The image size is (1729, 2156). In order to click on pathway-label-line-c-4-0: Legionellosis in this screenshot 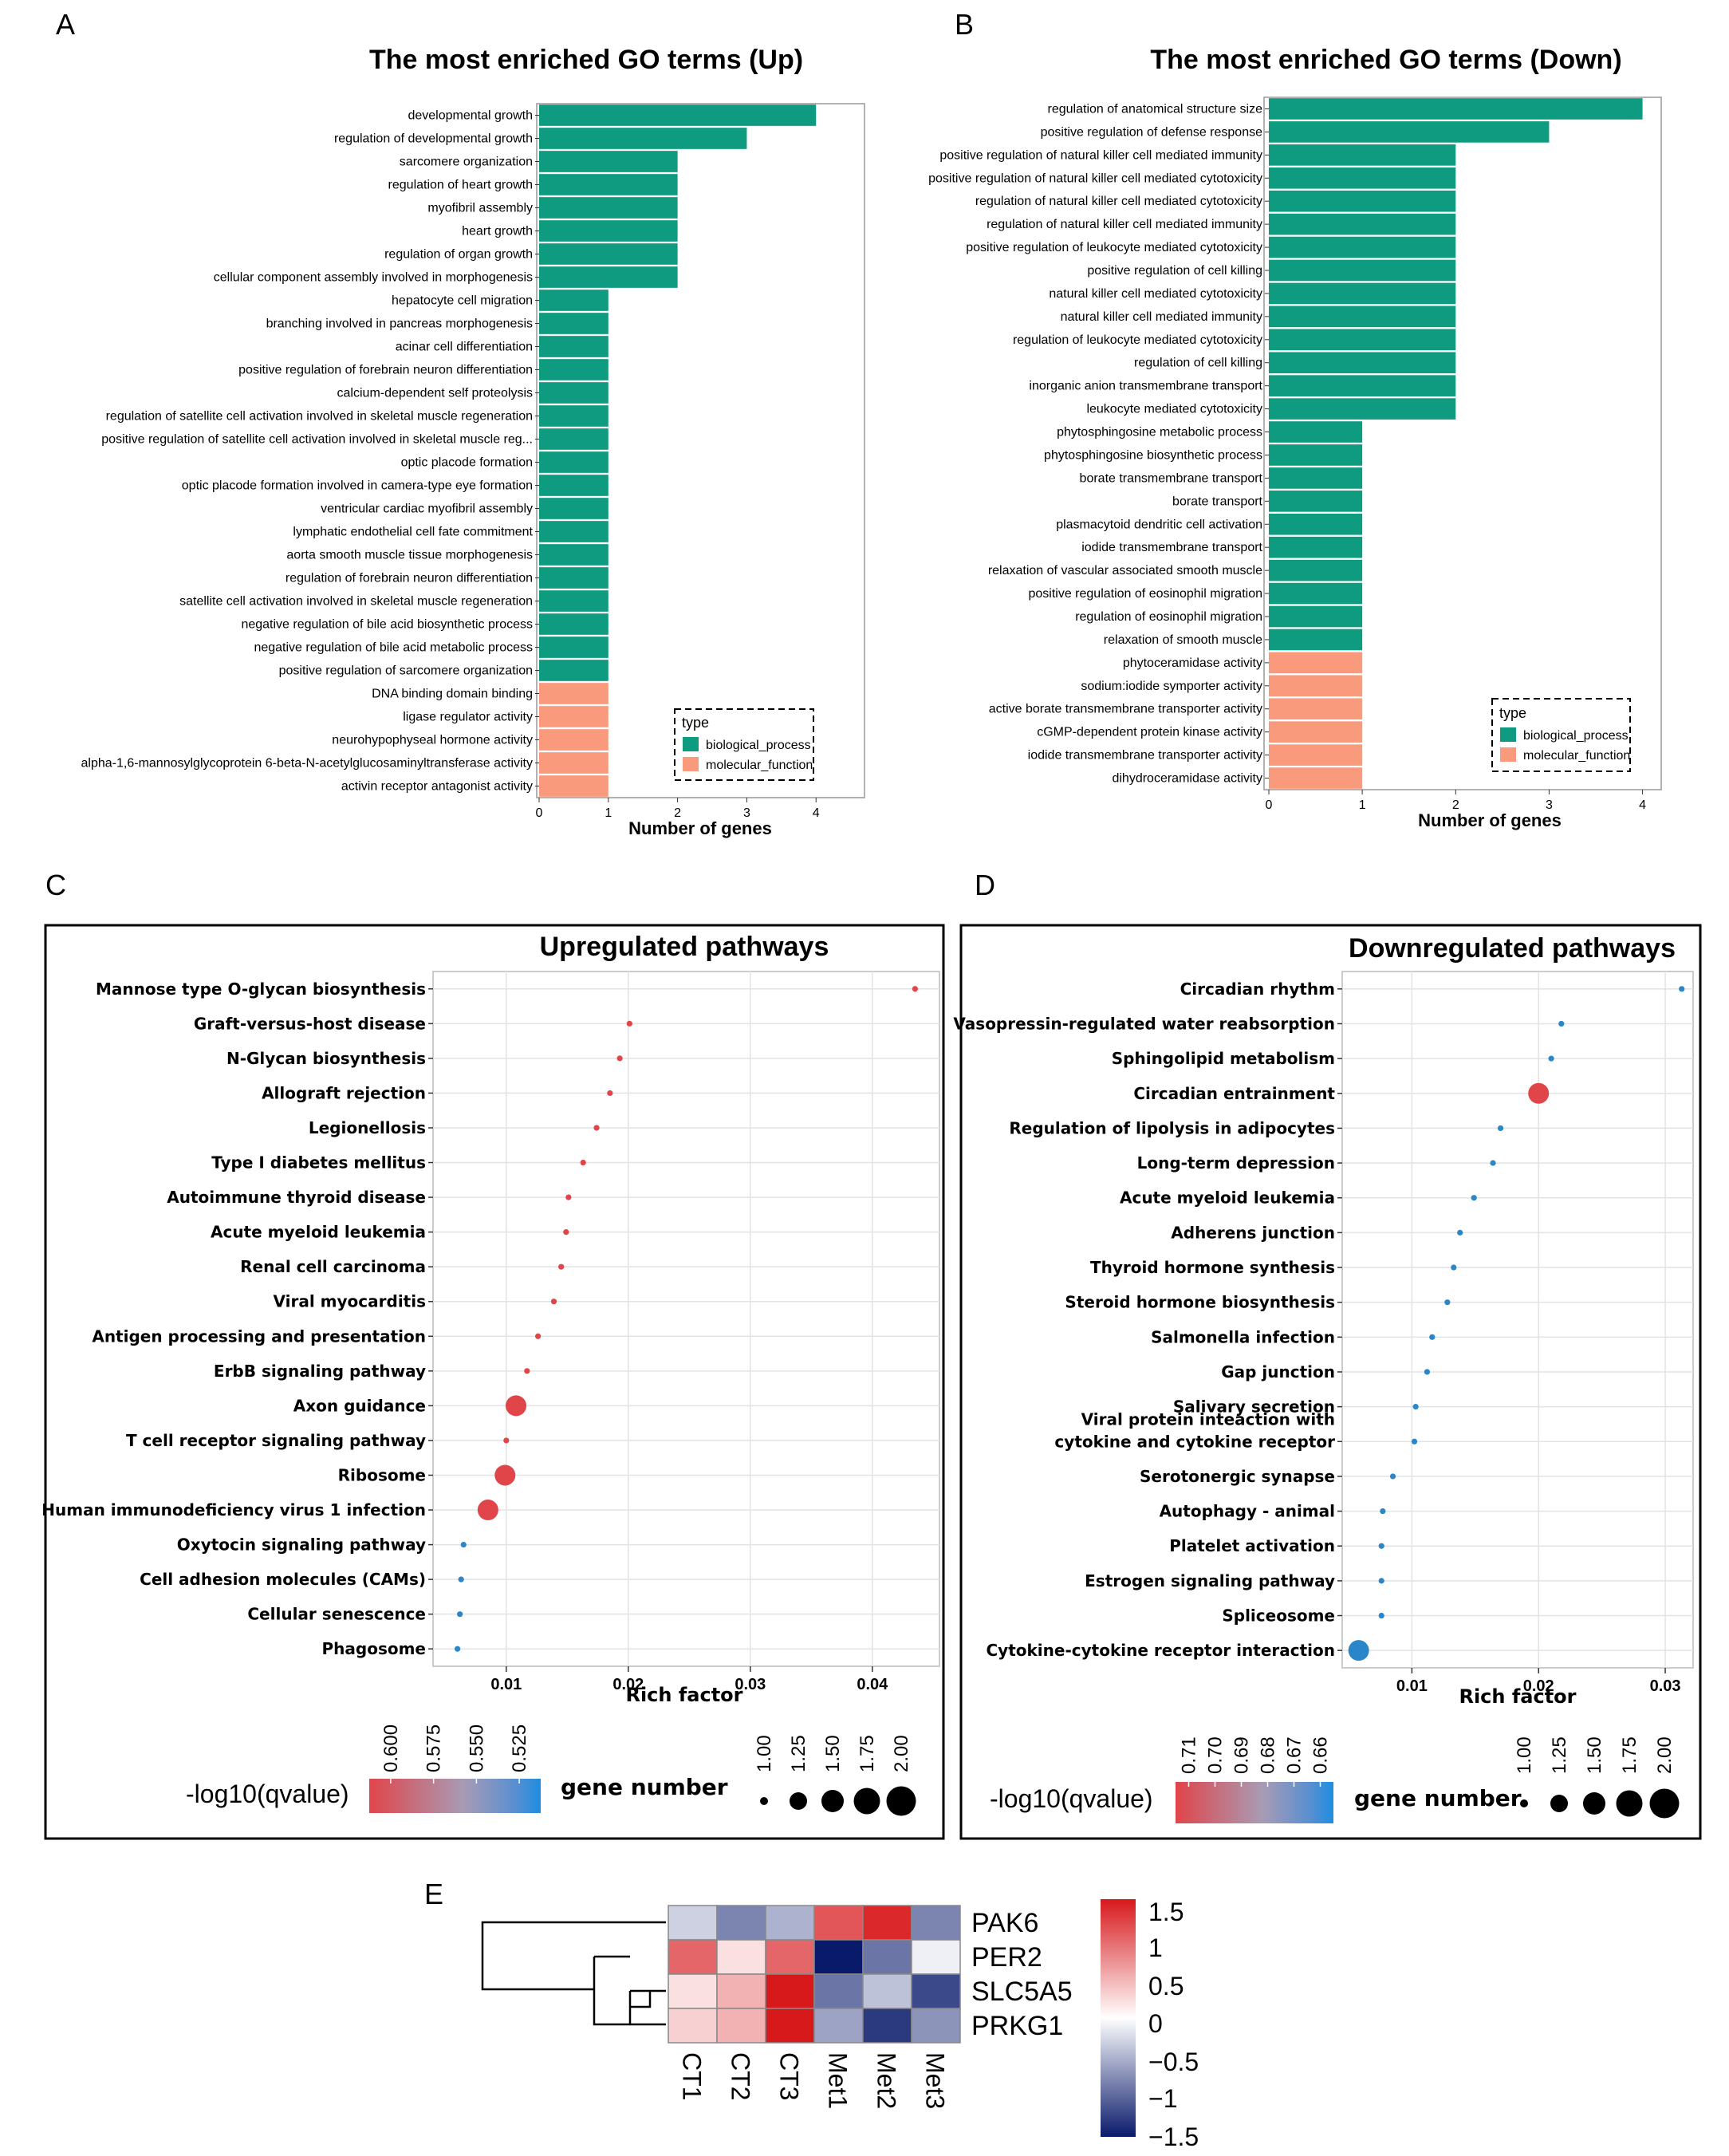, I will do `click(368, 1128)`.